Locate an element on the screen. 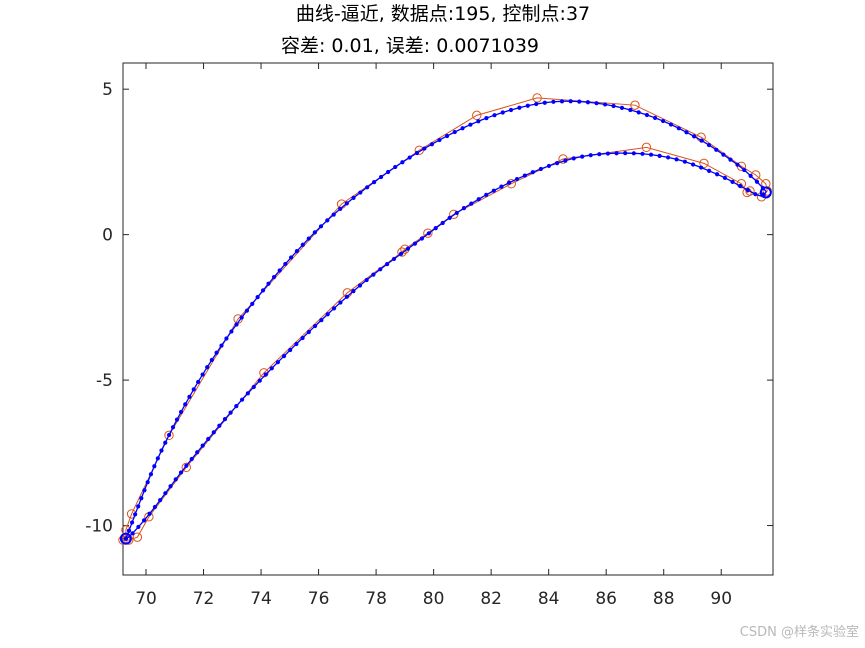 The width and height of the screenshot is (865, 648). x-tick-label: 72 is located at coordinates (204, 599).